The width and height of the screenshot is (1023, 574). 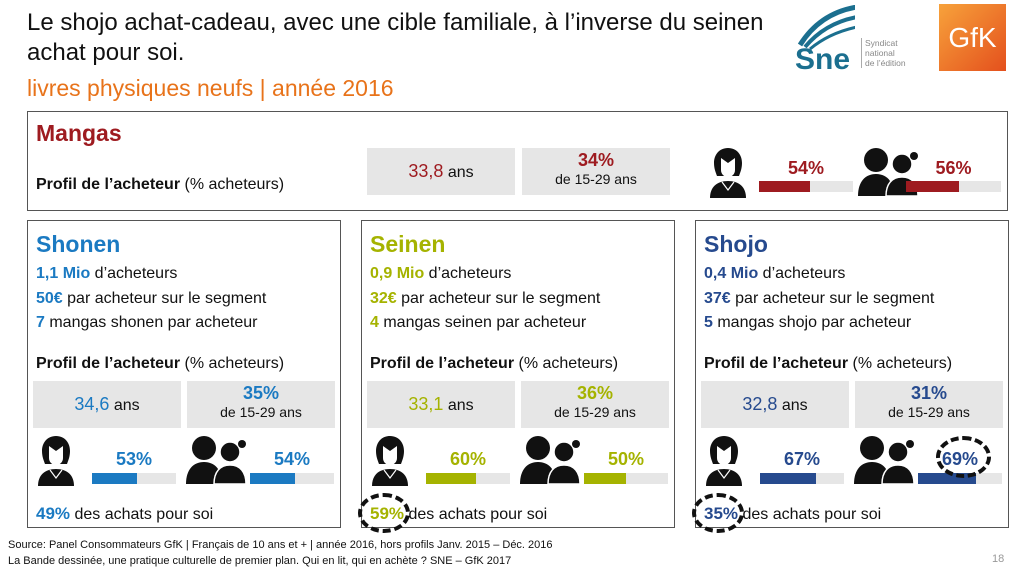 I want to click on family-pct: 56%, so click(x=953, y=168).